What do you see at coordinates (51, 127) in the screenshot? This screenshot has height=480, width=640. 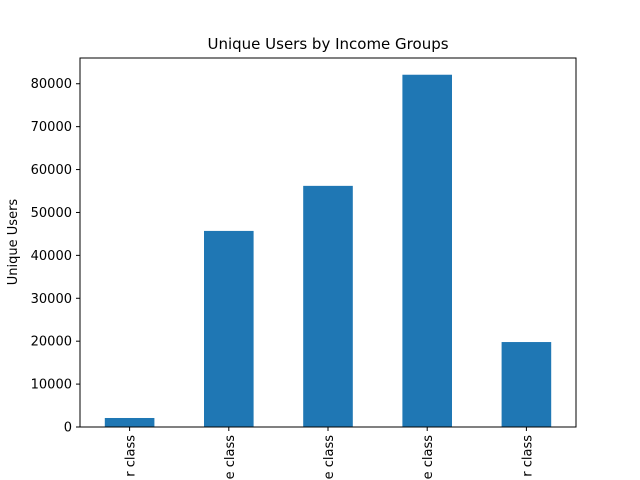 I see `y-tick-label: 70000` at bounding box center [51, 127].